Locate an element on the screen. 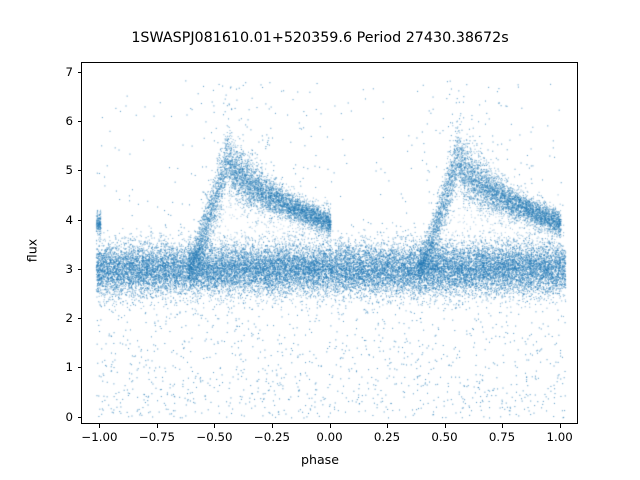 The width and height of the screenshot is (640, 480). x-tick-label: 0.50 is located at coordinates (444, 437).